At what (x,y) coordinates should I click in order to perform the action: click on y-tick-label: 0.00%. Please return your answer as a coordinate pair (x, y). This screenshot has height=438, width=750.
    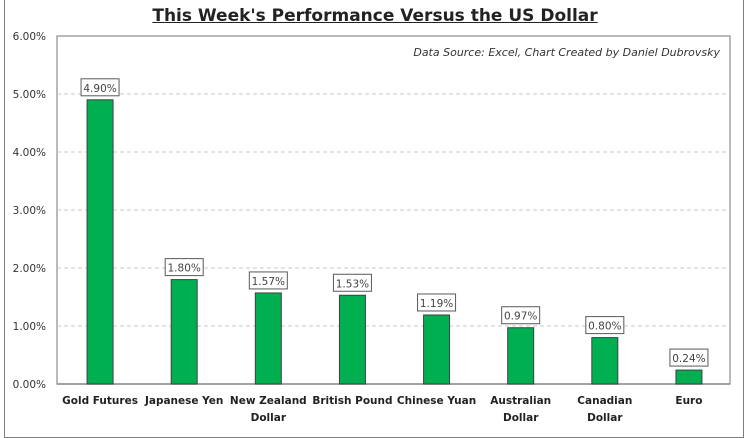
    Looking at the image, I should click on (29, 385).